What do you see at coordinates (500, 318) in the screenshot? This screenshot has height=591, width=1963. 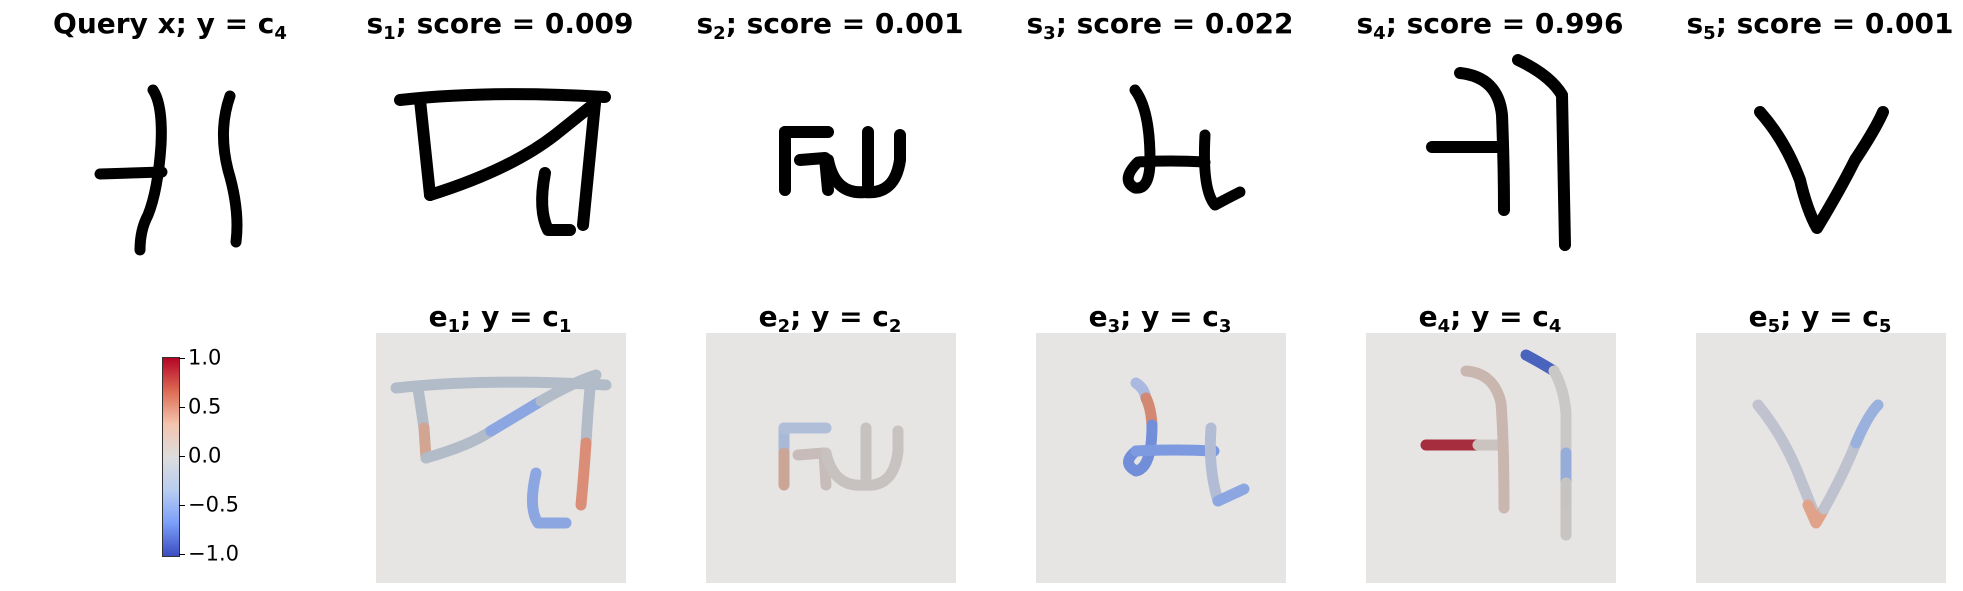 I see `explanation-1-title: e1; y = c1` at bounding box center [500, 318].